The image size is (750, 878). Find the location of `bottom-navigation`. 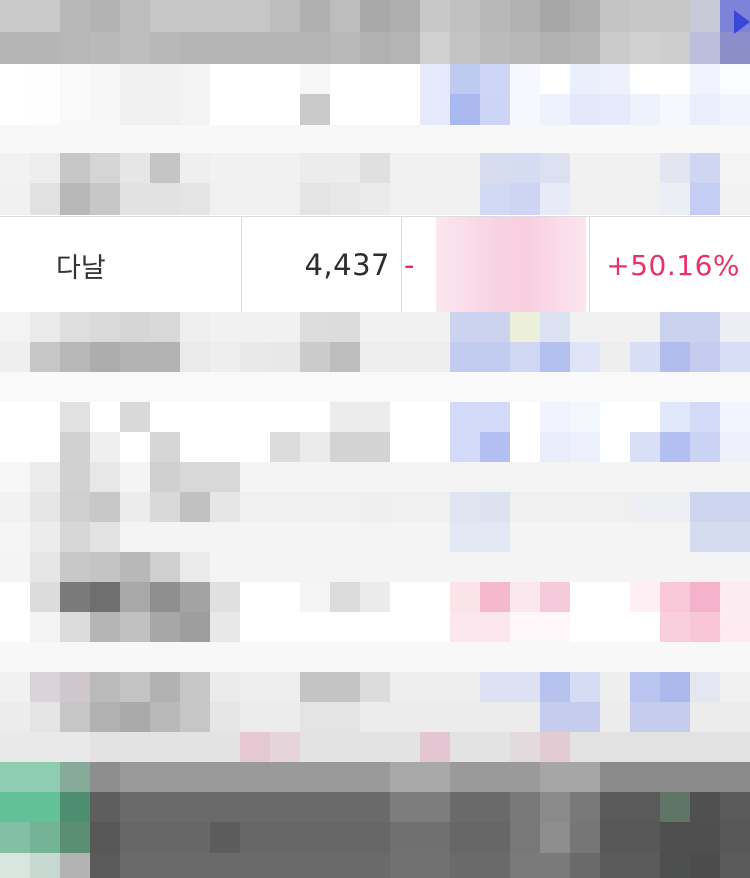

bottom-navigation is located at coordinates (375, 820).